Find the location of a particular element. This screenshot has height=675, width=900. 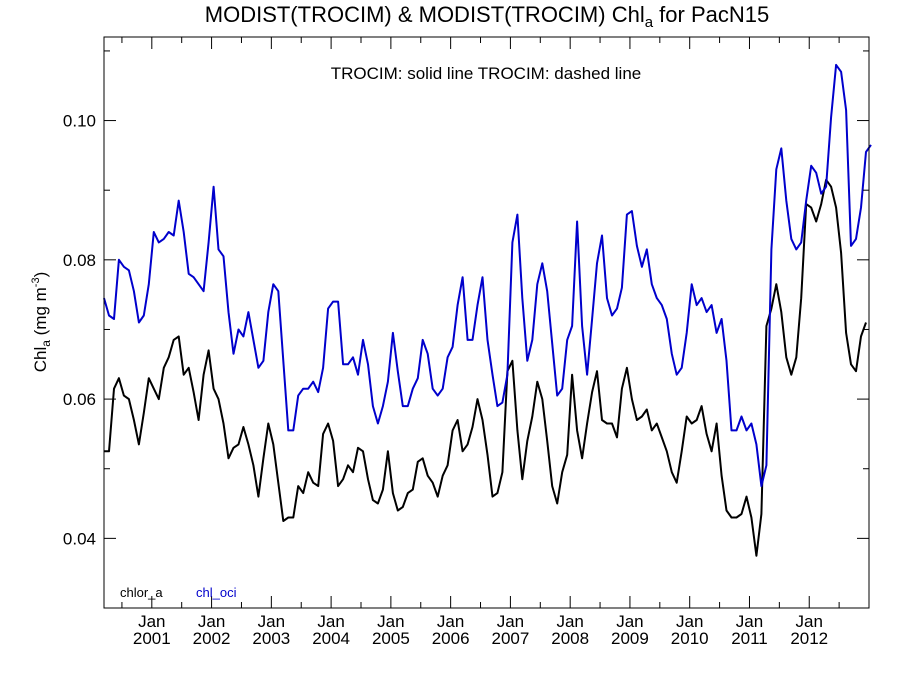

y-axis-label-prefix: Chl is located at coordinates (40, 360).